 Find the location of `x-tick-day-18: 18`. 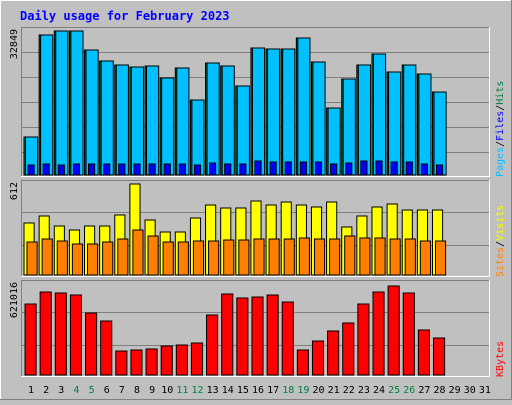

x-tick-day-18: 18 is located at coordinates (288, 390).